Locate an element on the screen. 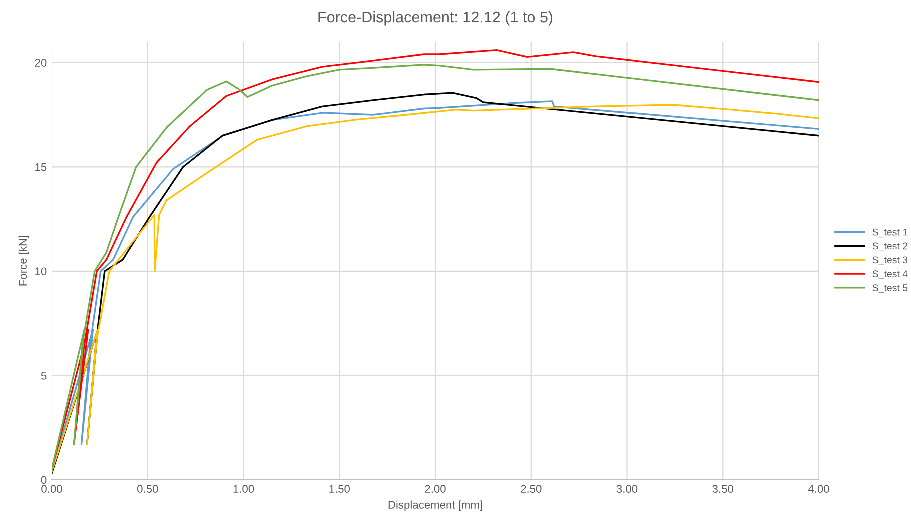 This screenshot has width=911, height=532. y-tick-label: 10 is located at coordinates (41, 272).